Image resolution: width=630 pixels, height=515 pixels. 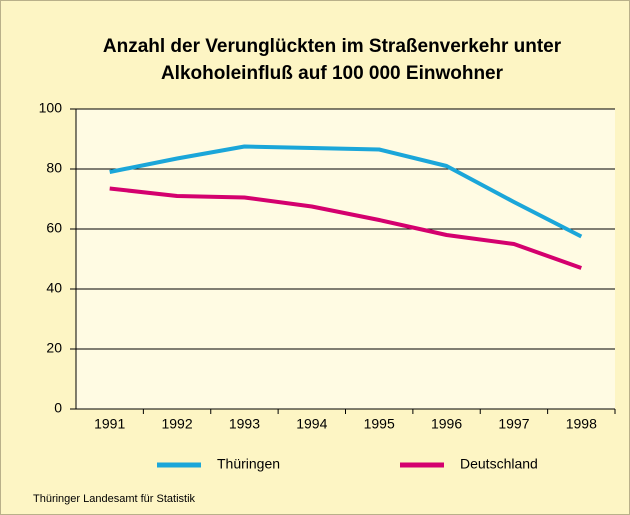 What do you see at coordinates (446, 424) in the screenshot?
I see `x-tick-label: 1996` at bounding box center [446, 424].